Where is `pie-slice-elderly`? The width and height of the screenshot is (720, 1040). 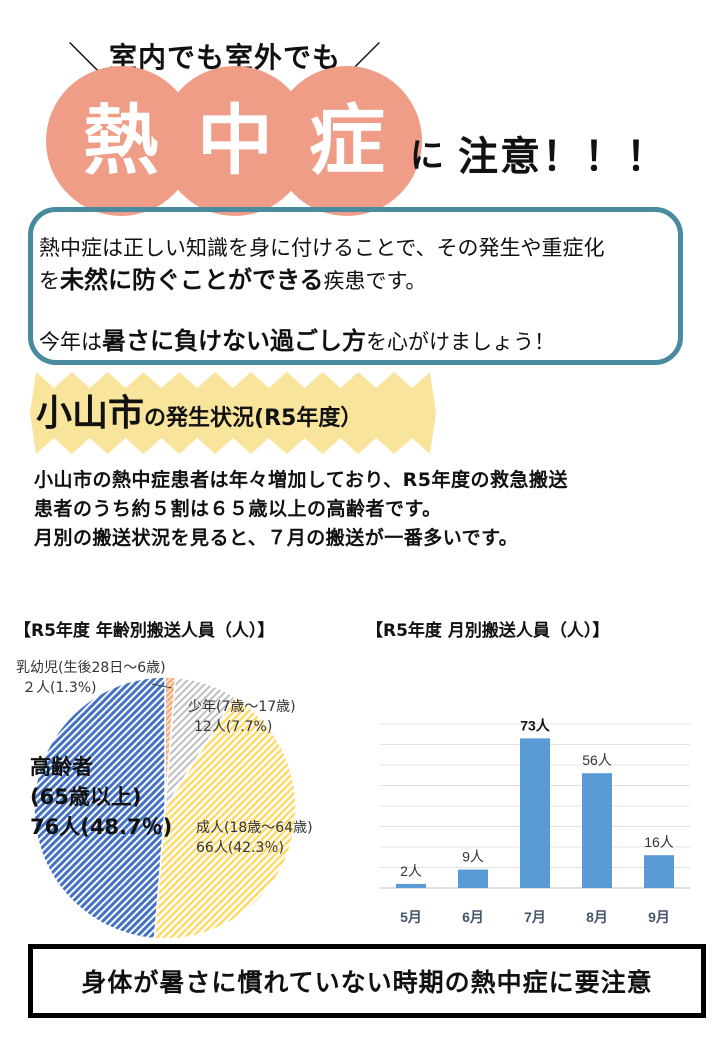
pie-slice-elderly is located at coordinates (99, 808).